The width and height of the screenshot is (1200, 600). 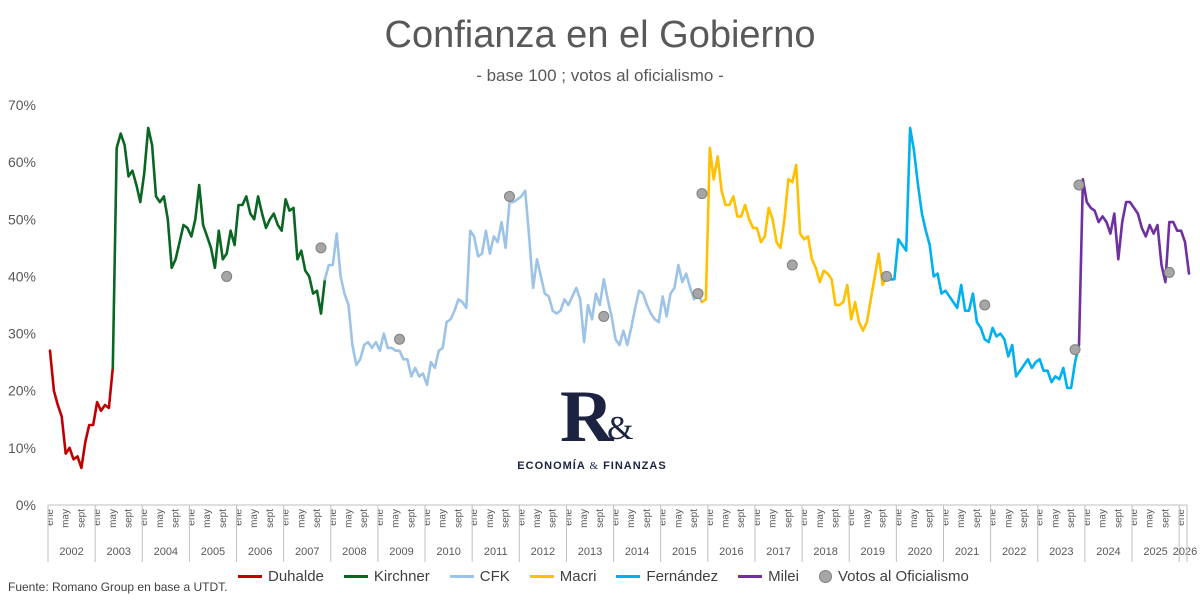 I want to click on series-line-macri, so click(x=796, y=239).